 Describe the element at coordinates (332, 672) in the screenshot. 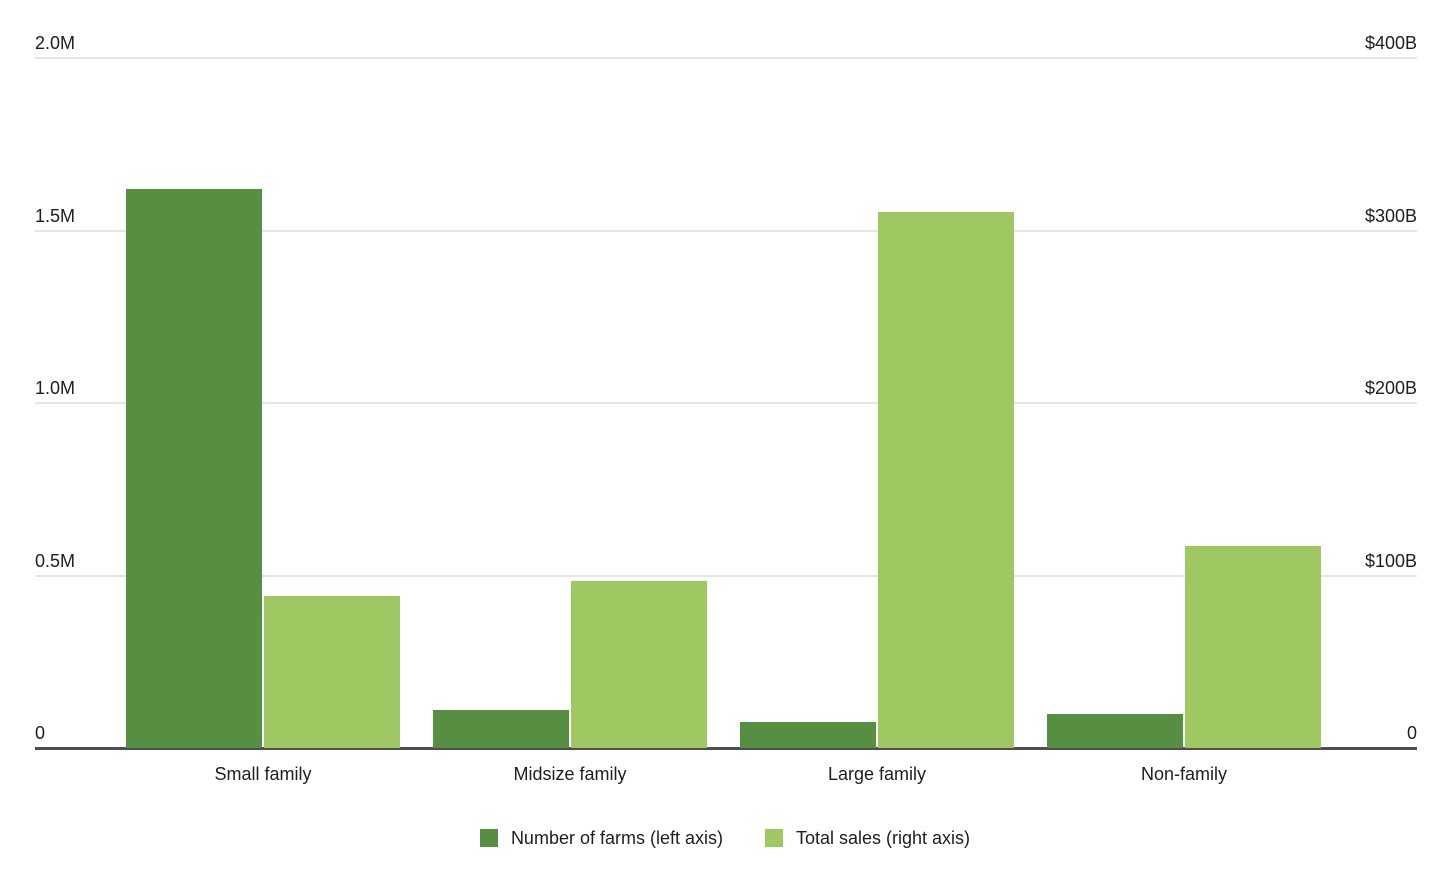

I see `bar-sales-small-family` at that location.